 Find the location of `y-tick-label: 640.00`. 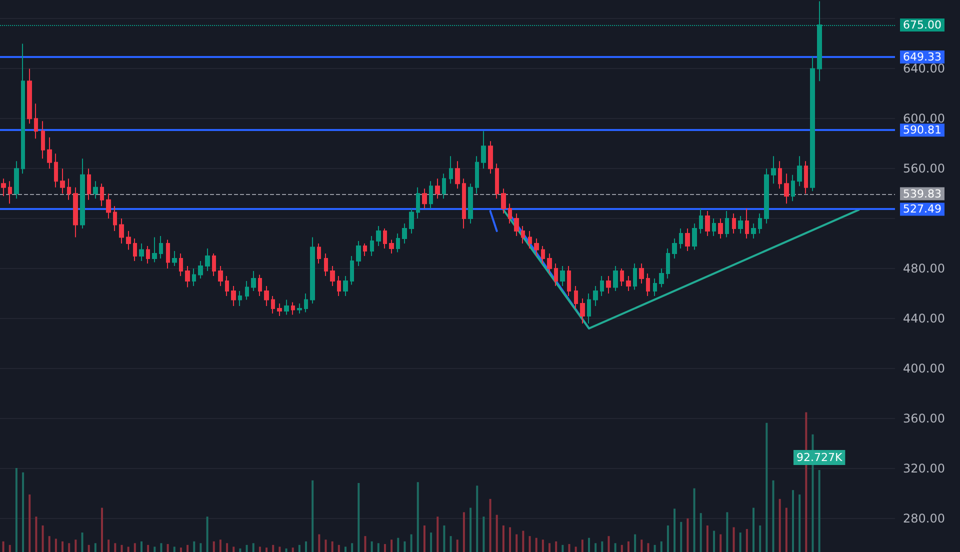

y-tick-label: 640.00 is located at coordinates (924, 69).